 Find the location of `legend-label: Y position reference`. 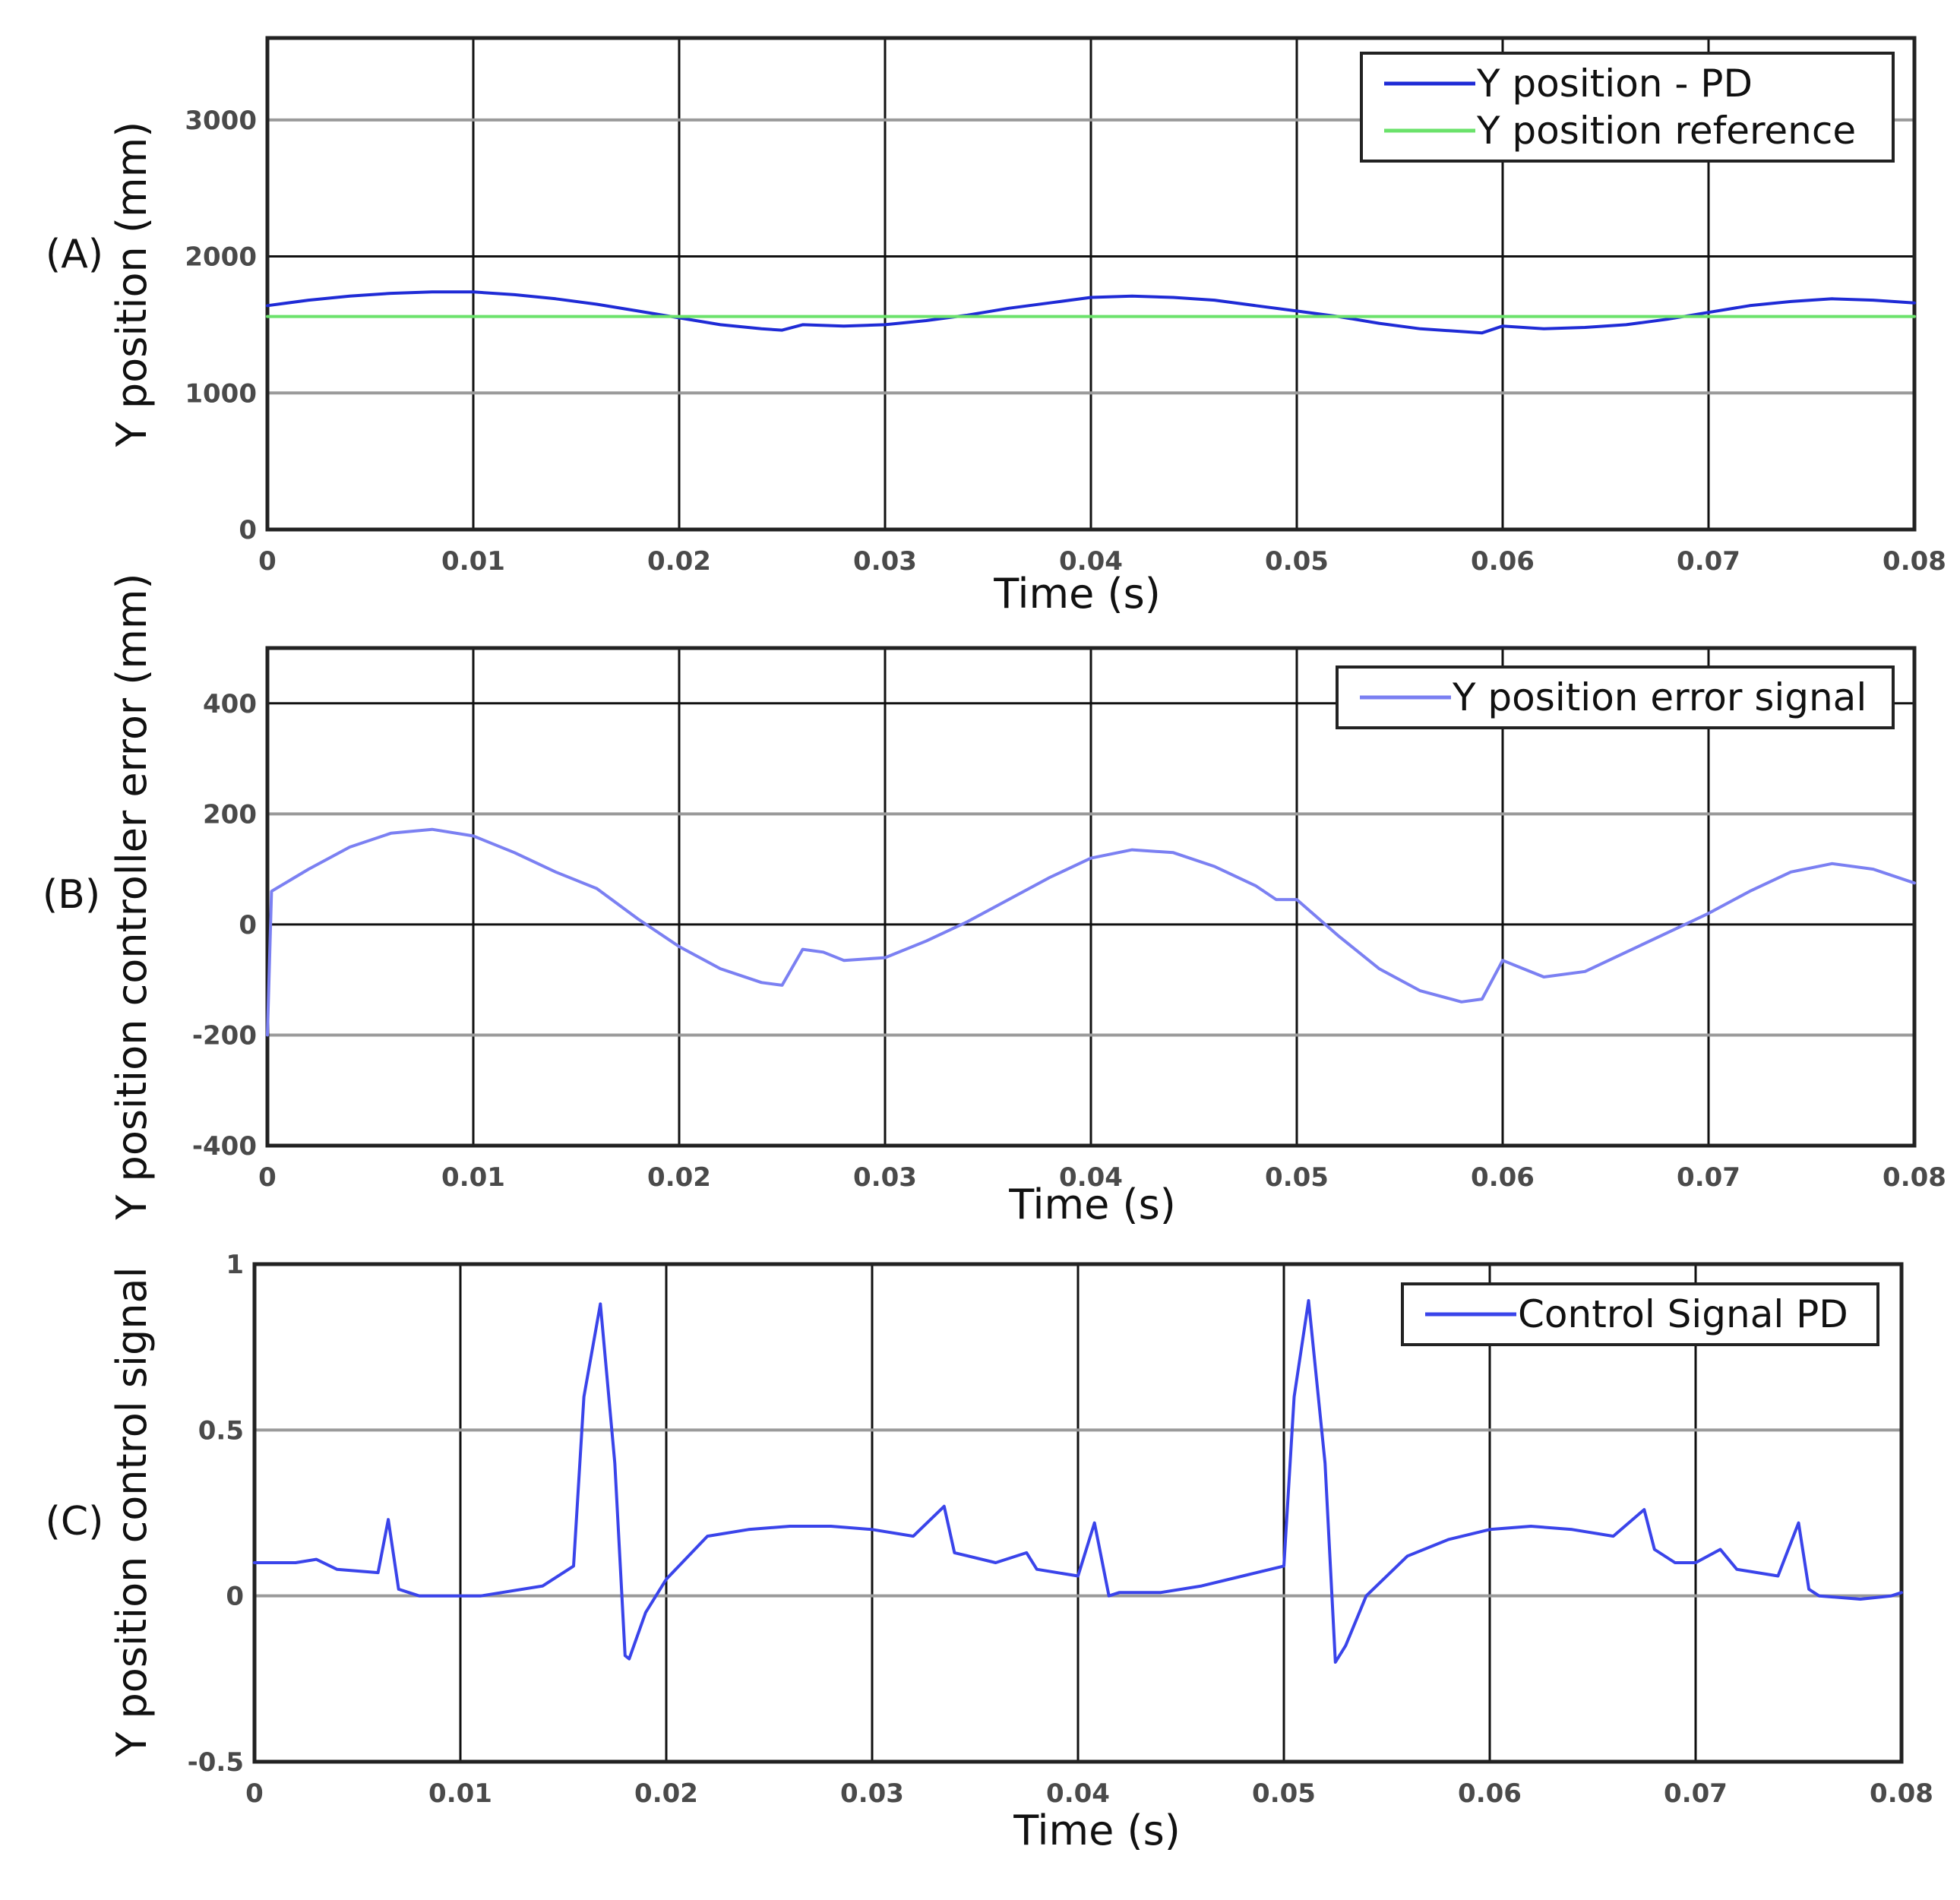

legend-label: Y position reference is located at coordinates (1666, 131).